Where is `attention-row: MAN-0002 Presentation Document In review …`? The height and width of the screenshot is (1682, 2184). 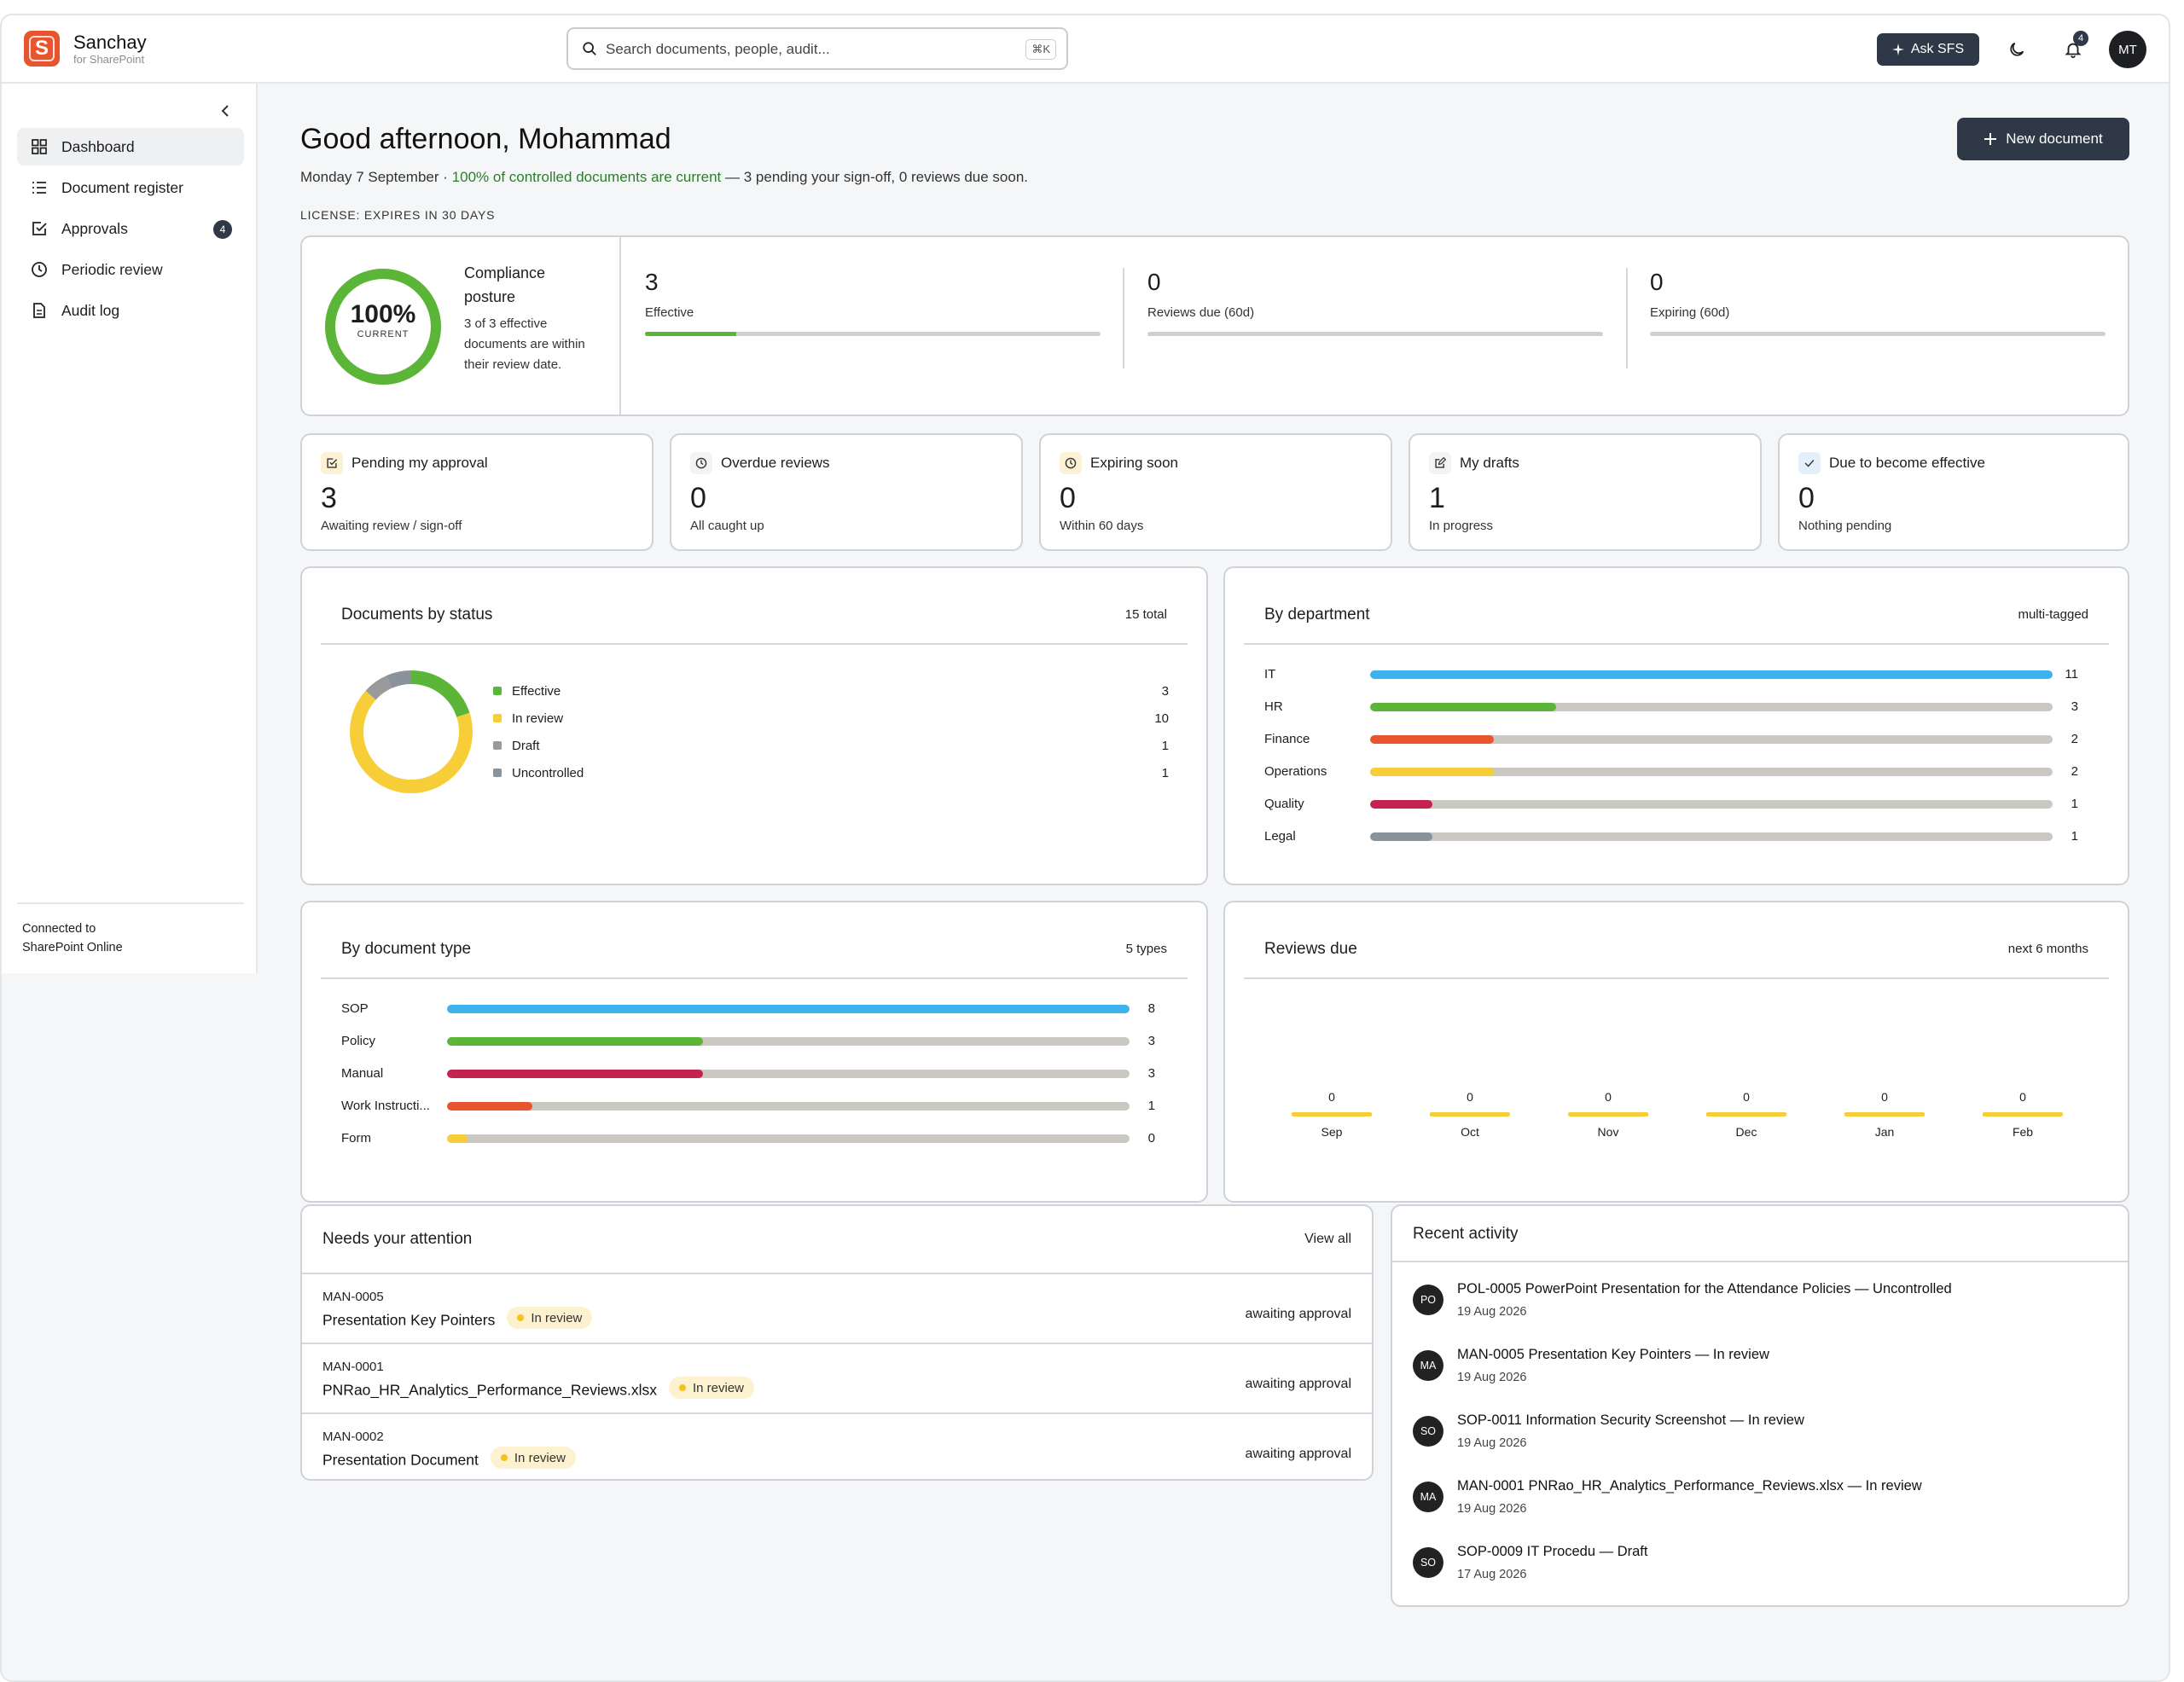
attention-row: MAN-0002 Presentation Document In review … is located at coordinates (837, 1447).